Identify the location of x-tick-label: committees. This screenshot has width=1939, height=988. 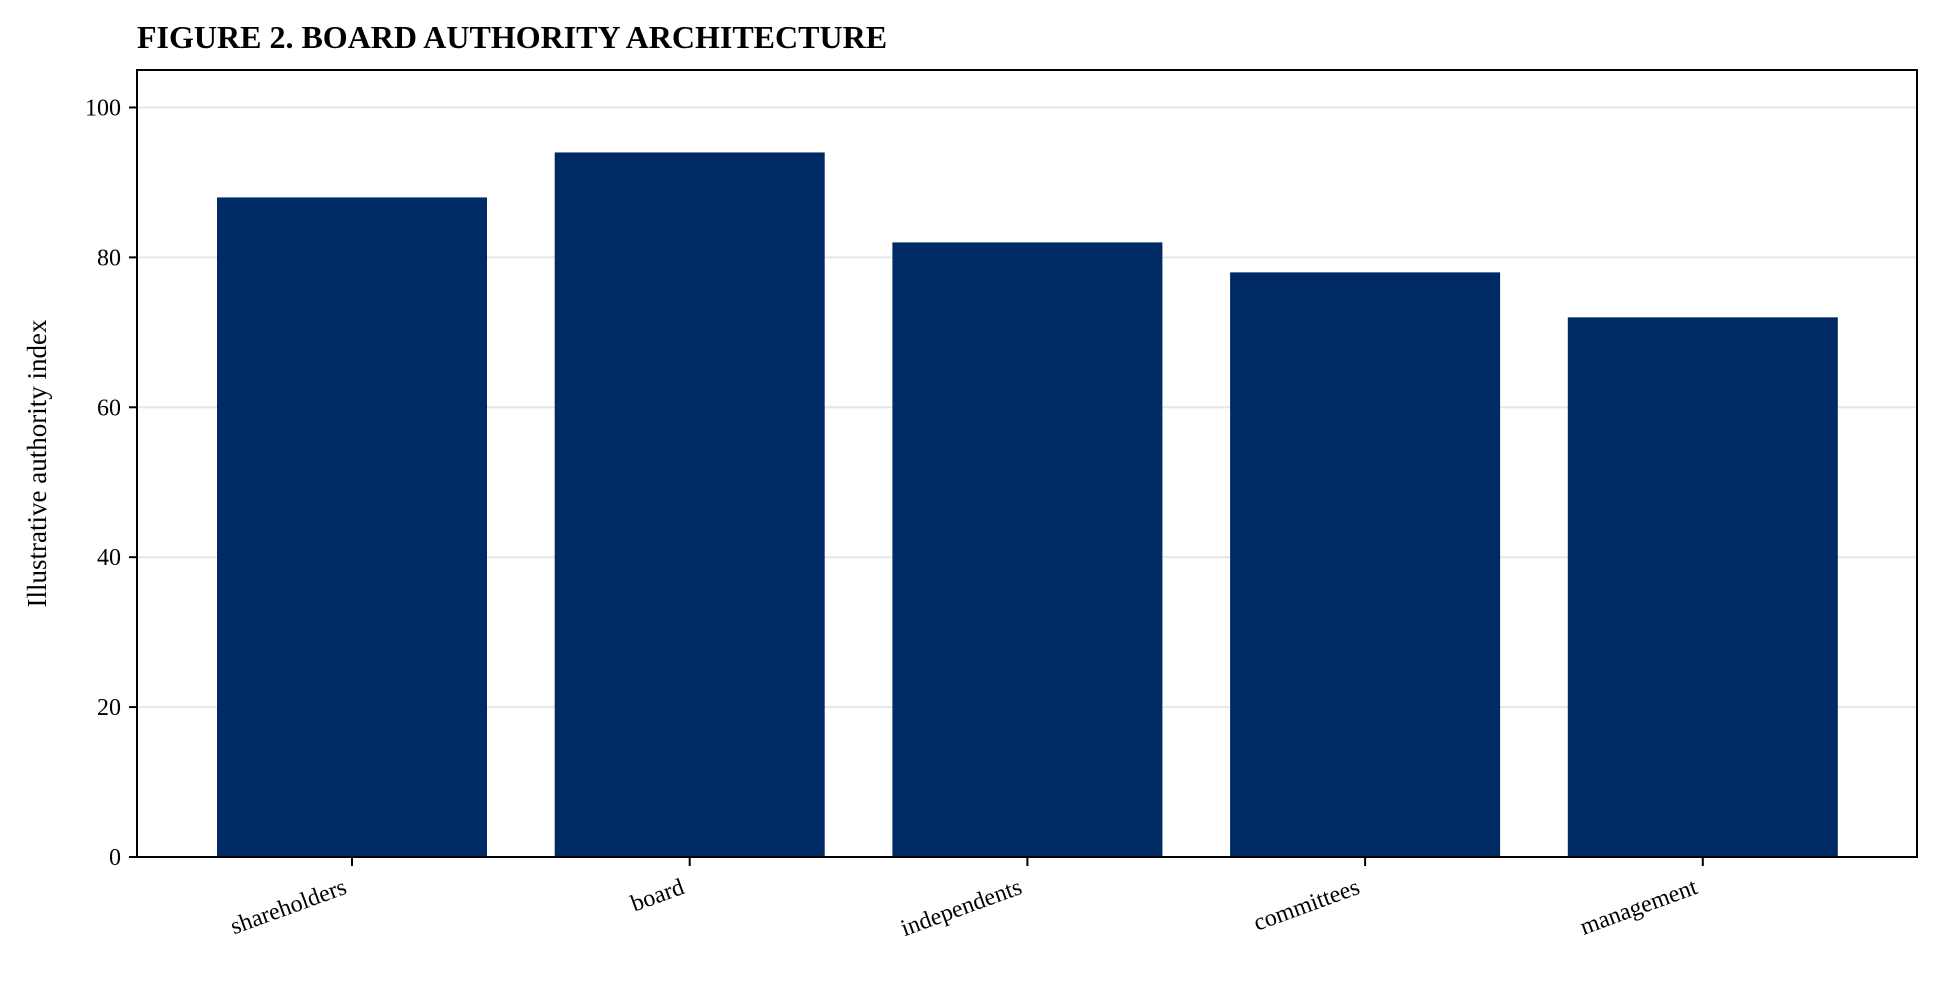
(1306, 905).